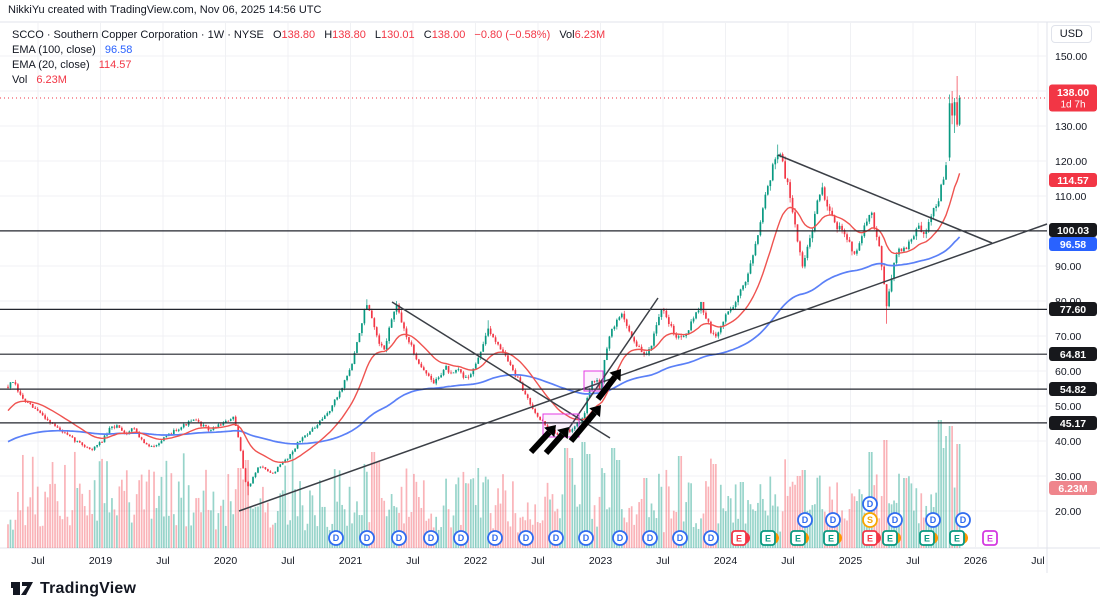  What do you see at coordinates (308, 50) in the screenshot?
I see `ema100-legend-row: EMA (100, close) 96.58` at bounding box center [308, 50].